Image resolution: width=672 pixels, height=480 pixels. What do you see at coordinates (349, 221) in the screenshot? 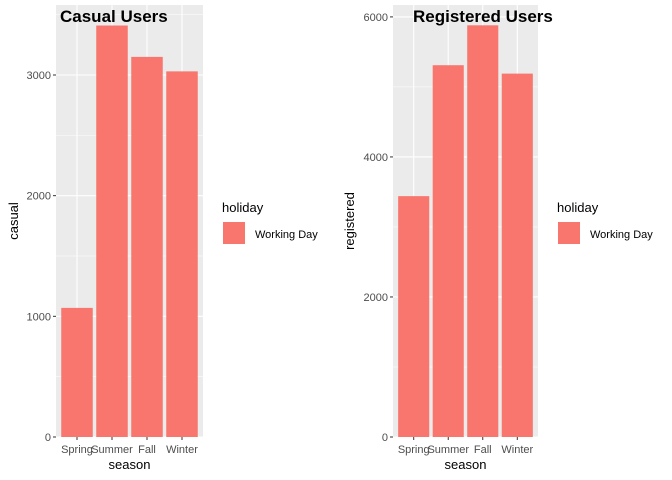
I see `y-axis-title: registered` at bounding box center [349, 221].